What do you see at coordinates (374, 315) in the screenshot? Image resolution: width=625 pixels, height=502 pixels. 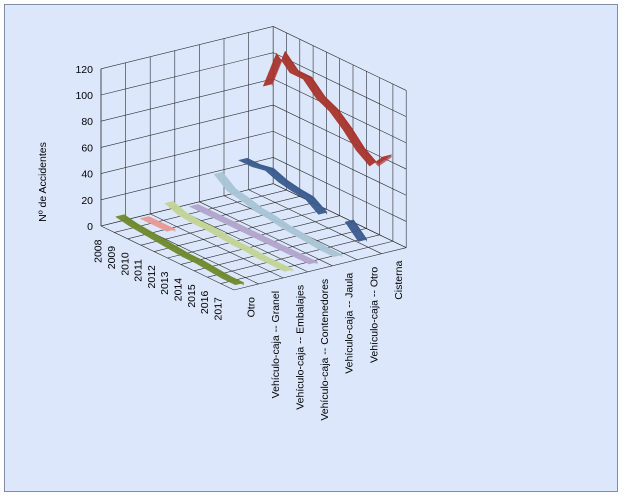 I see `series-tick-label: Vehículo-caja -- Otro` at bounding box center [374, 315].